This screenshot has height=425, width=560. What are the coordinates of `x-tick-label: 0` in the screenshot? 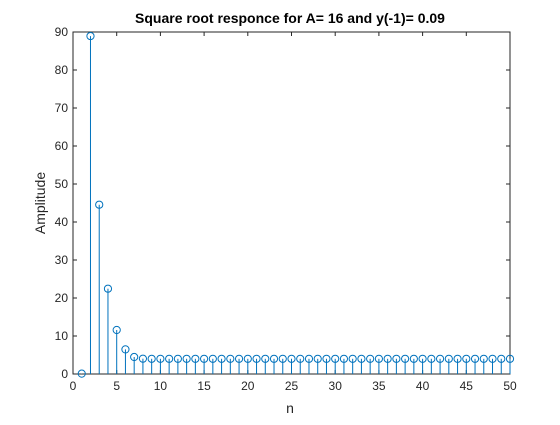 It's located at (73, 386).